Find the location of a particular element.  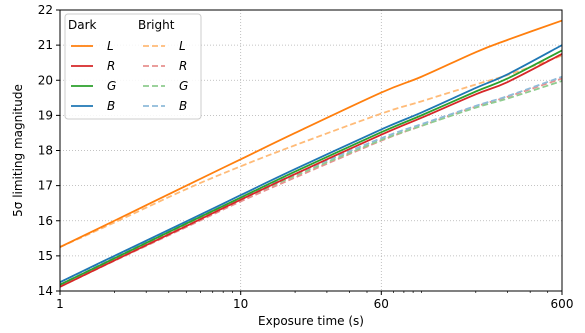

legend-label-dark-g: G is located at coordinates (111, 86).